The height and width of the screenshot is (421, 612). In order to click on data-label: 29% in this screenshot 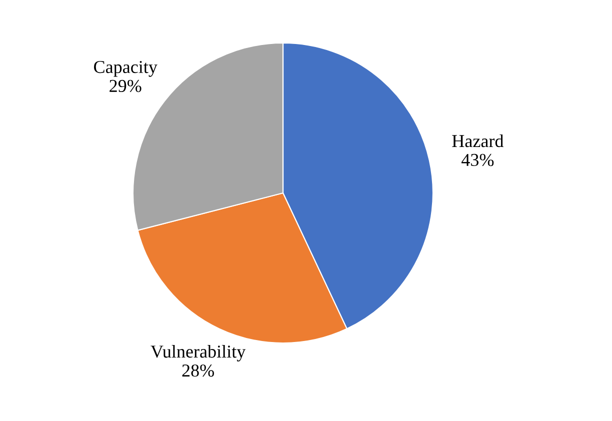, I will do `click(126, 86)`.